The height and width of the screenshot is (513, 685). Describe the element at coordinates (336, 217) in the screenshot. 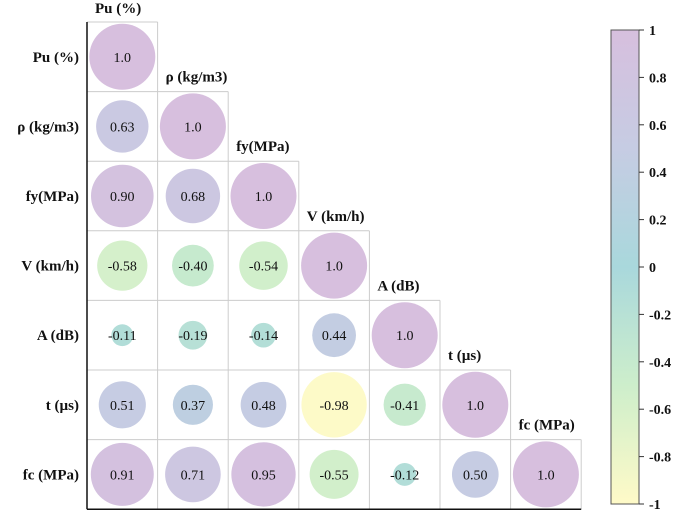

I see `column-label: V (km/h)` at that location.